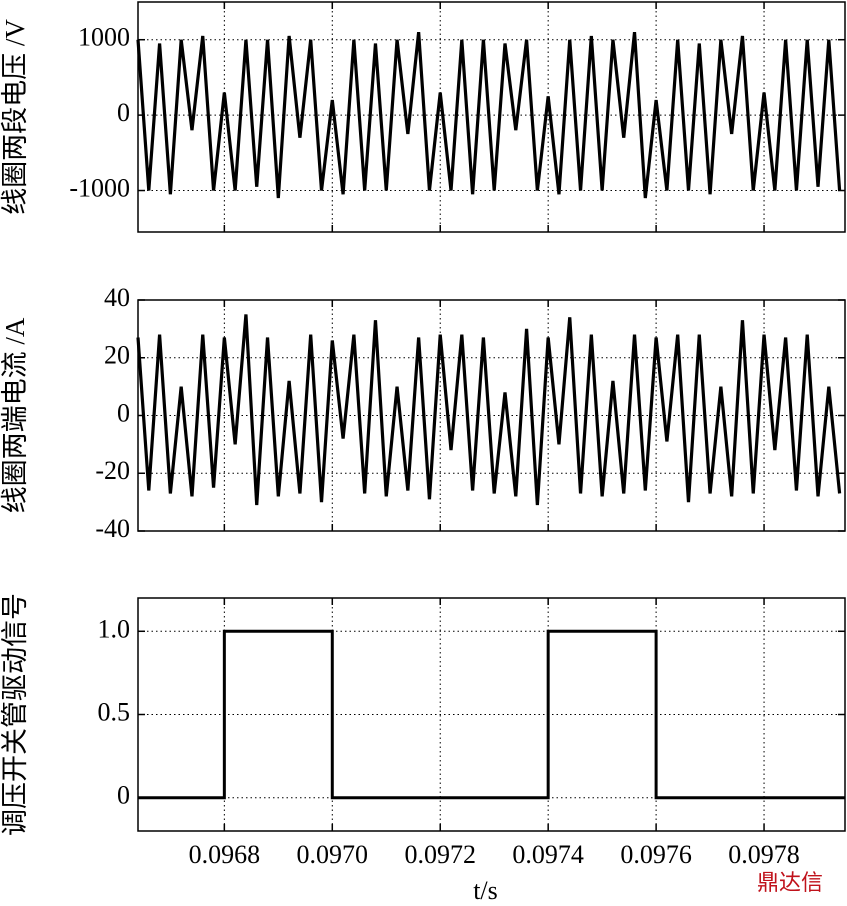 Image resolution: width=847 pixels, height=906 pixels. What do you see at coordinates (485, 890) in the screenshot?
I see `x-axis-label: t/s` at bounding box center [485, 890].